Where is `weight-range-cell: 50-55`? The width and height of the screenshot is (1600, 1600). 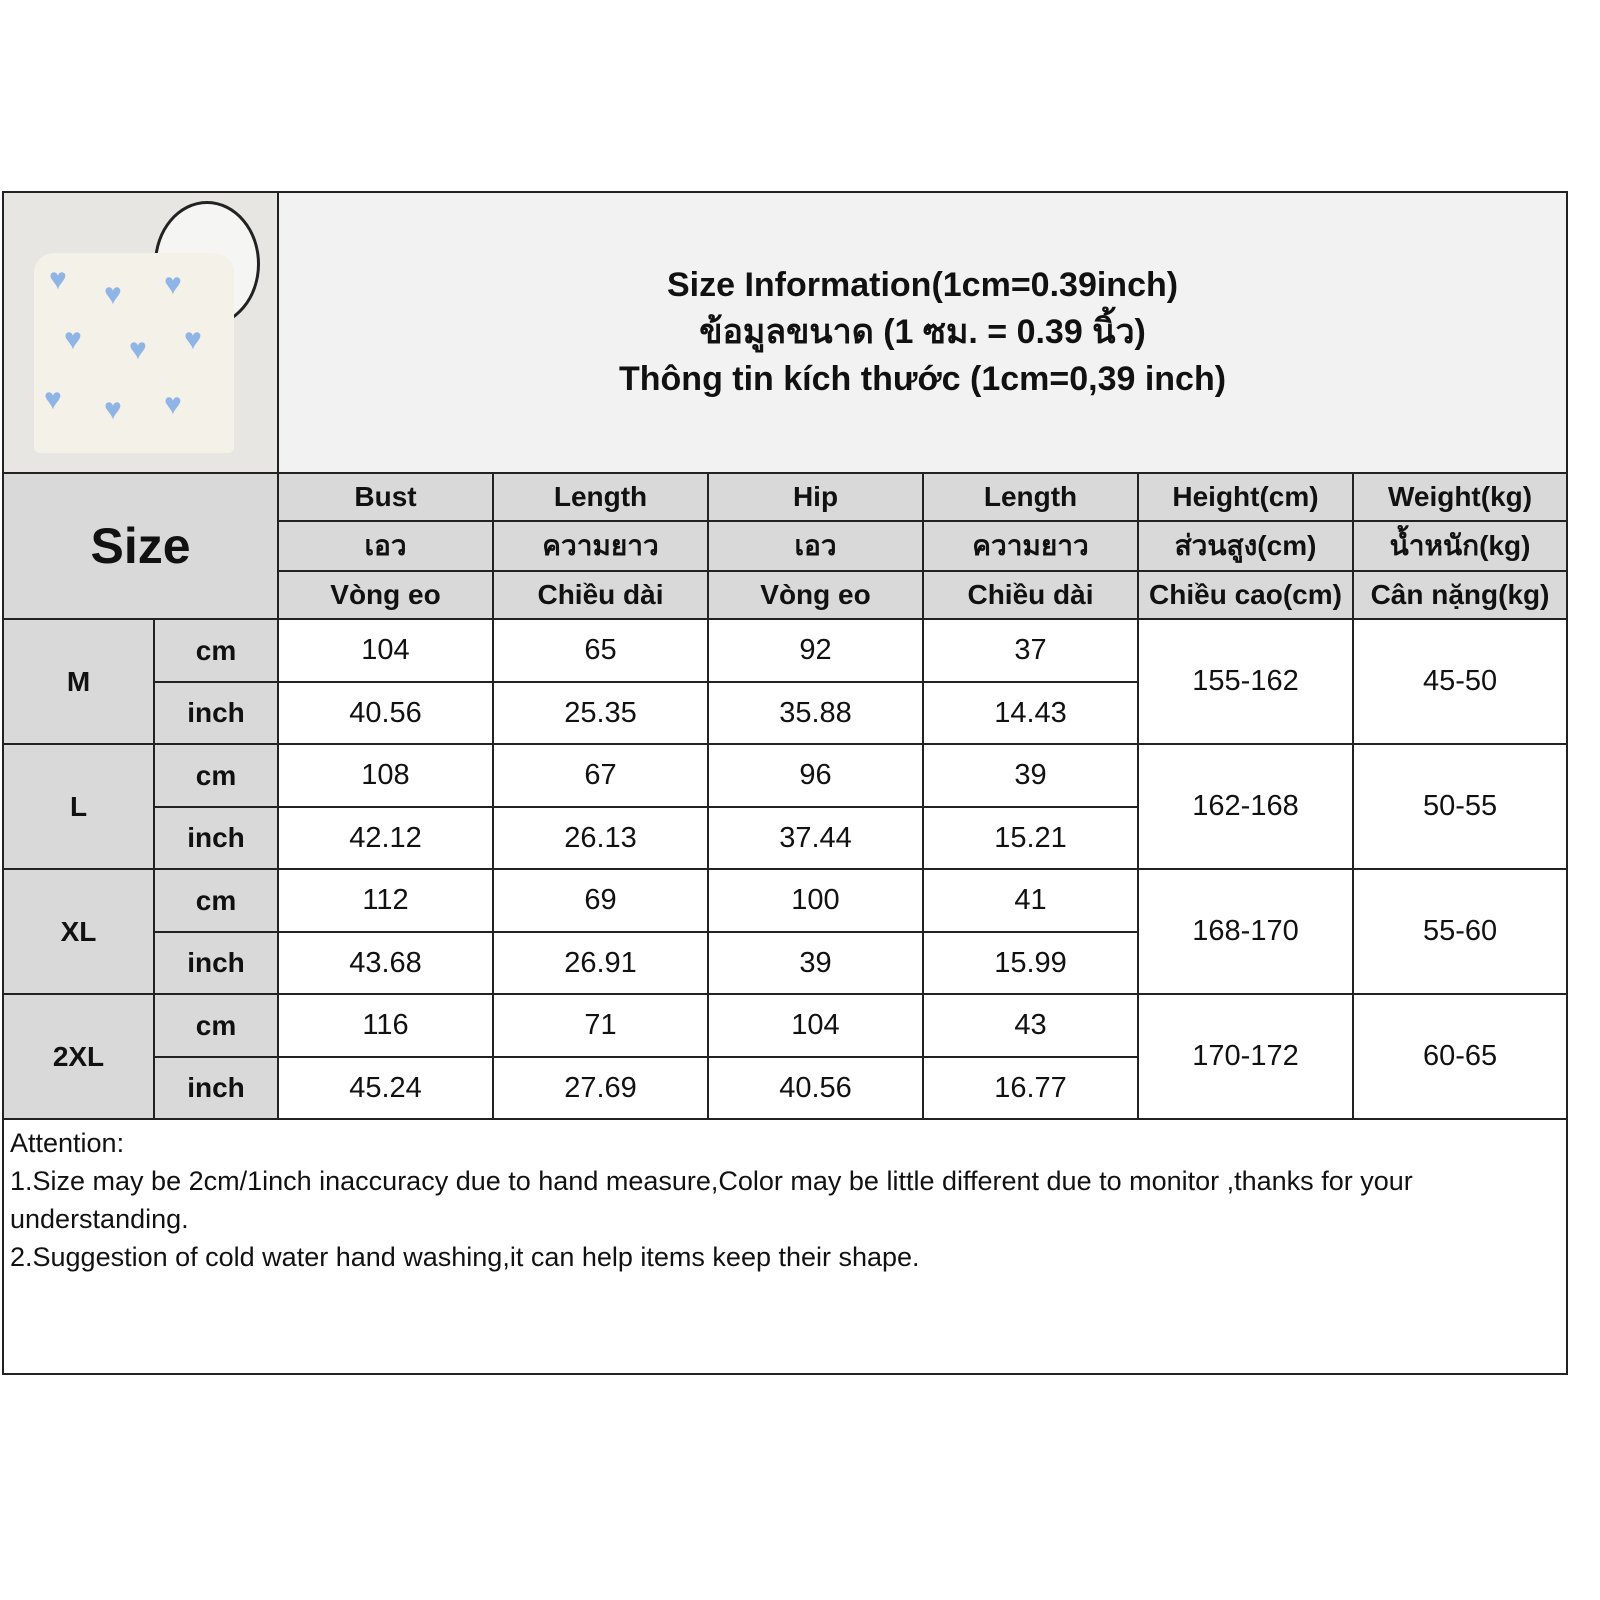 weight-range-cell: 50-55 is located at coordinates (1460, 806).